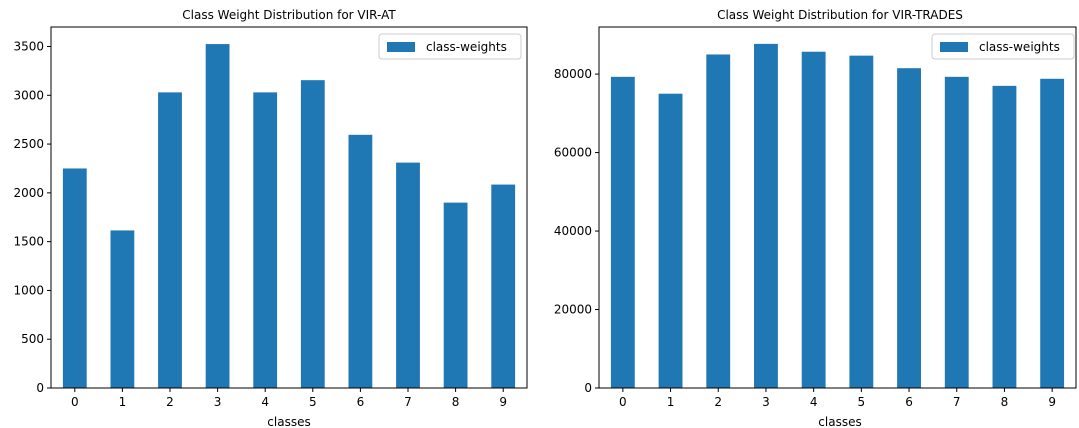 The image size is (1079, 428). What do you see at coordinates (573, 153) in the screenshot?
I see `y-tick-label: 60000` at bounding box center [573, 153].